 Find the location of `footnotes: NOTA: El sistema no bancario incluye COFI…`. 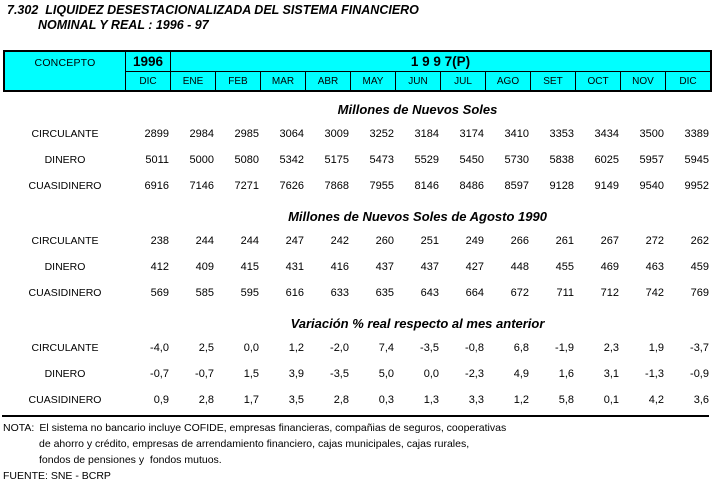

footnotes: NOTA: El sistema no bancario incluye COFI… is located at coordinates (358, 452).